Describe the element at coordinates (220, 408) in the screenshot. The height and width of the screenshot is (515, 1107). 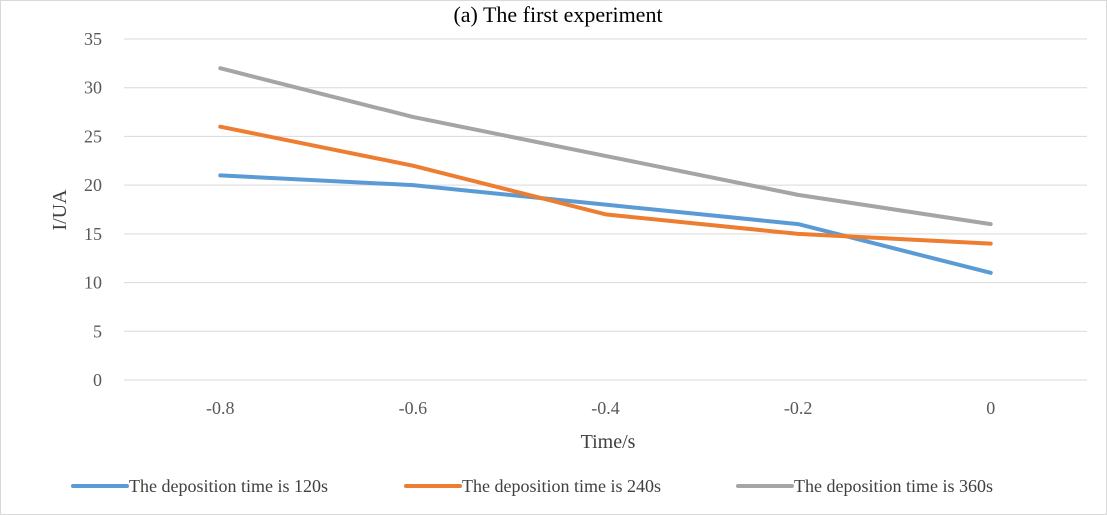
I see `x-tick-label: -0.8` at that location.